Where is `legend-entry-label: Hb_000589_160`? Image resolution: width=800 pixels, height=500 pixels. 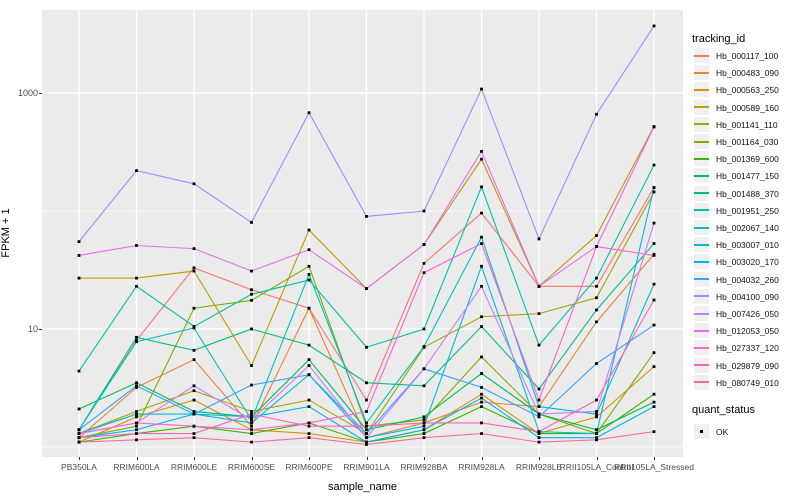
legend-entry-label: Hb_000589_160 is located at coordinates (747, 107).